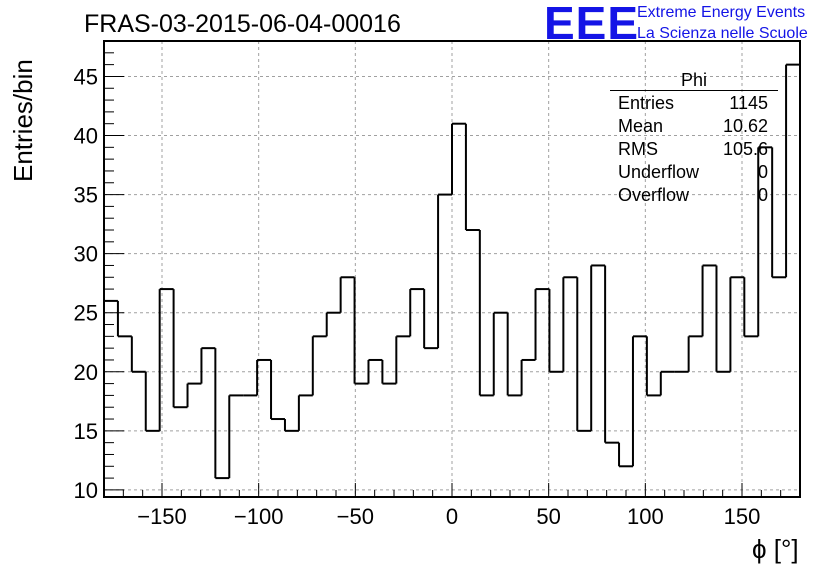 The height and width of the screenshot is (572, 836). I want to click on y-tick-label: 20, so click(86, 372).